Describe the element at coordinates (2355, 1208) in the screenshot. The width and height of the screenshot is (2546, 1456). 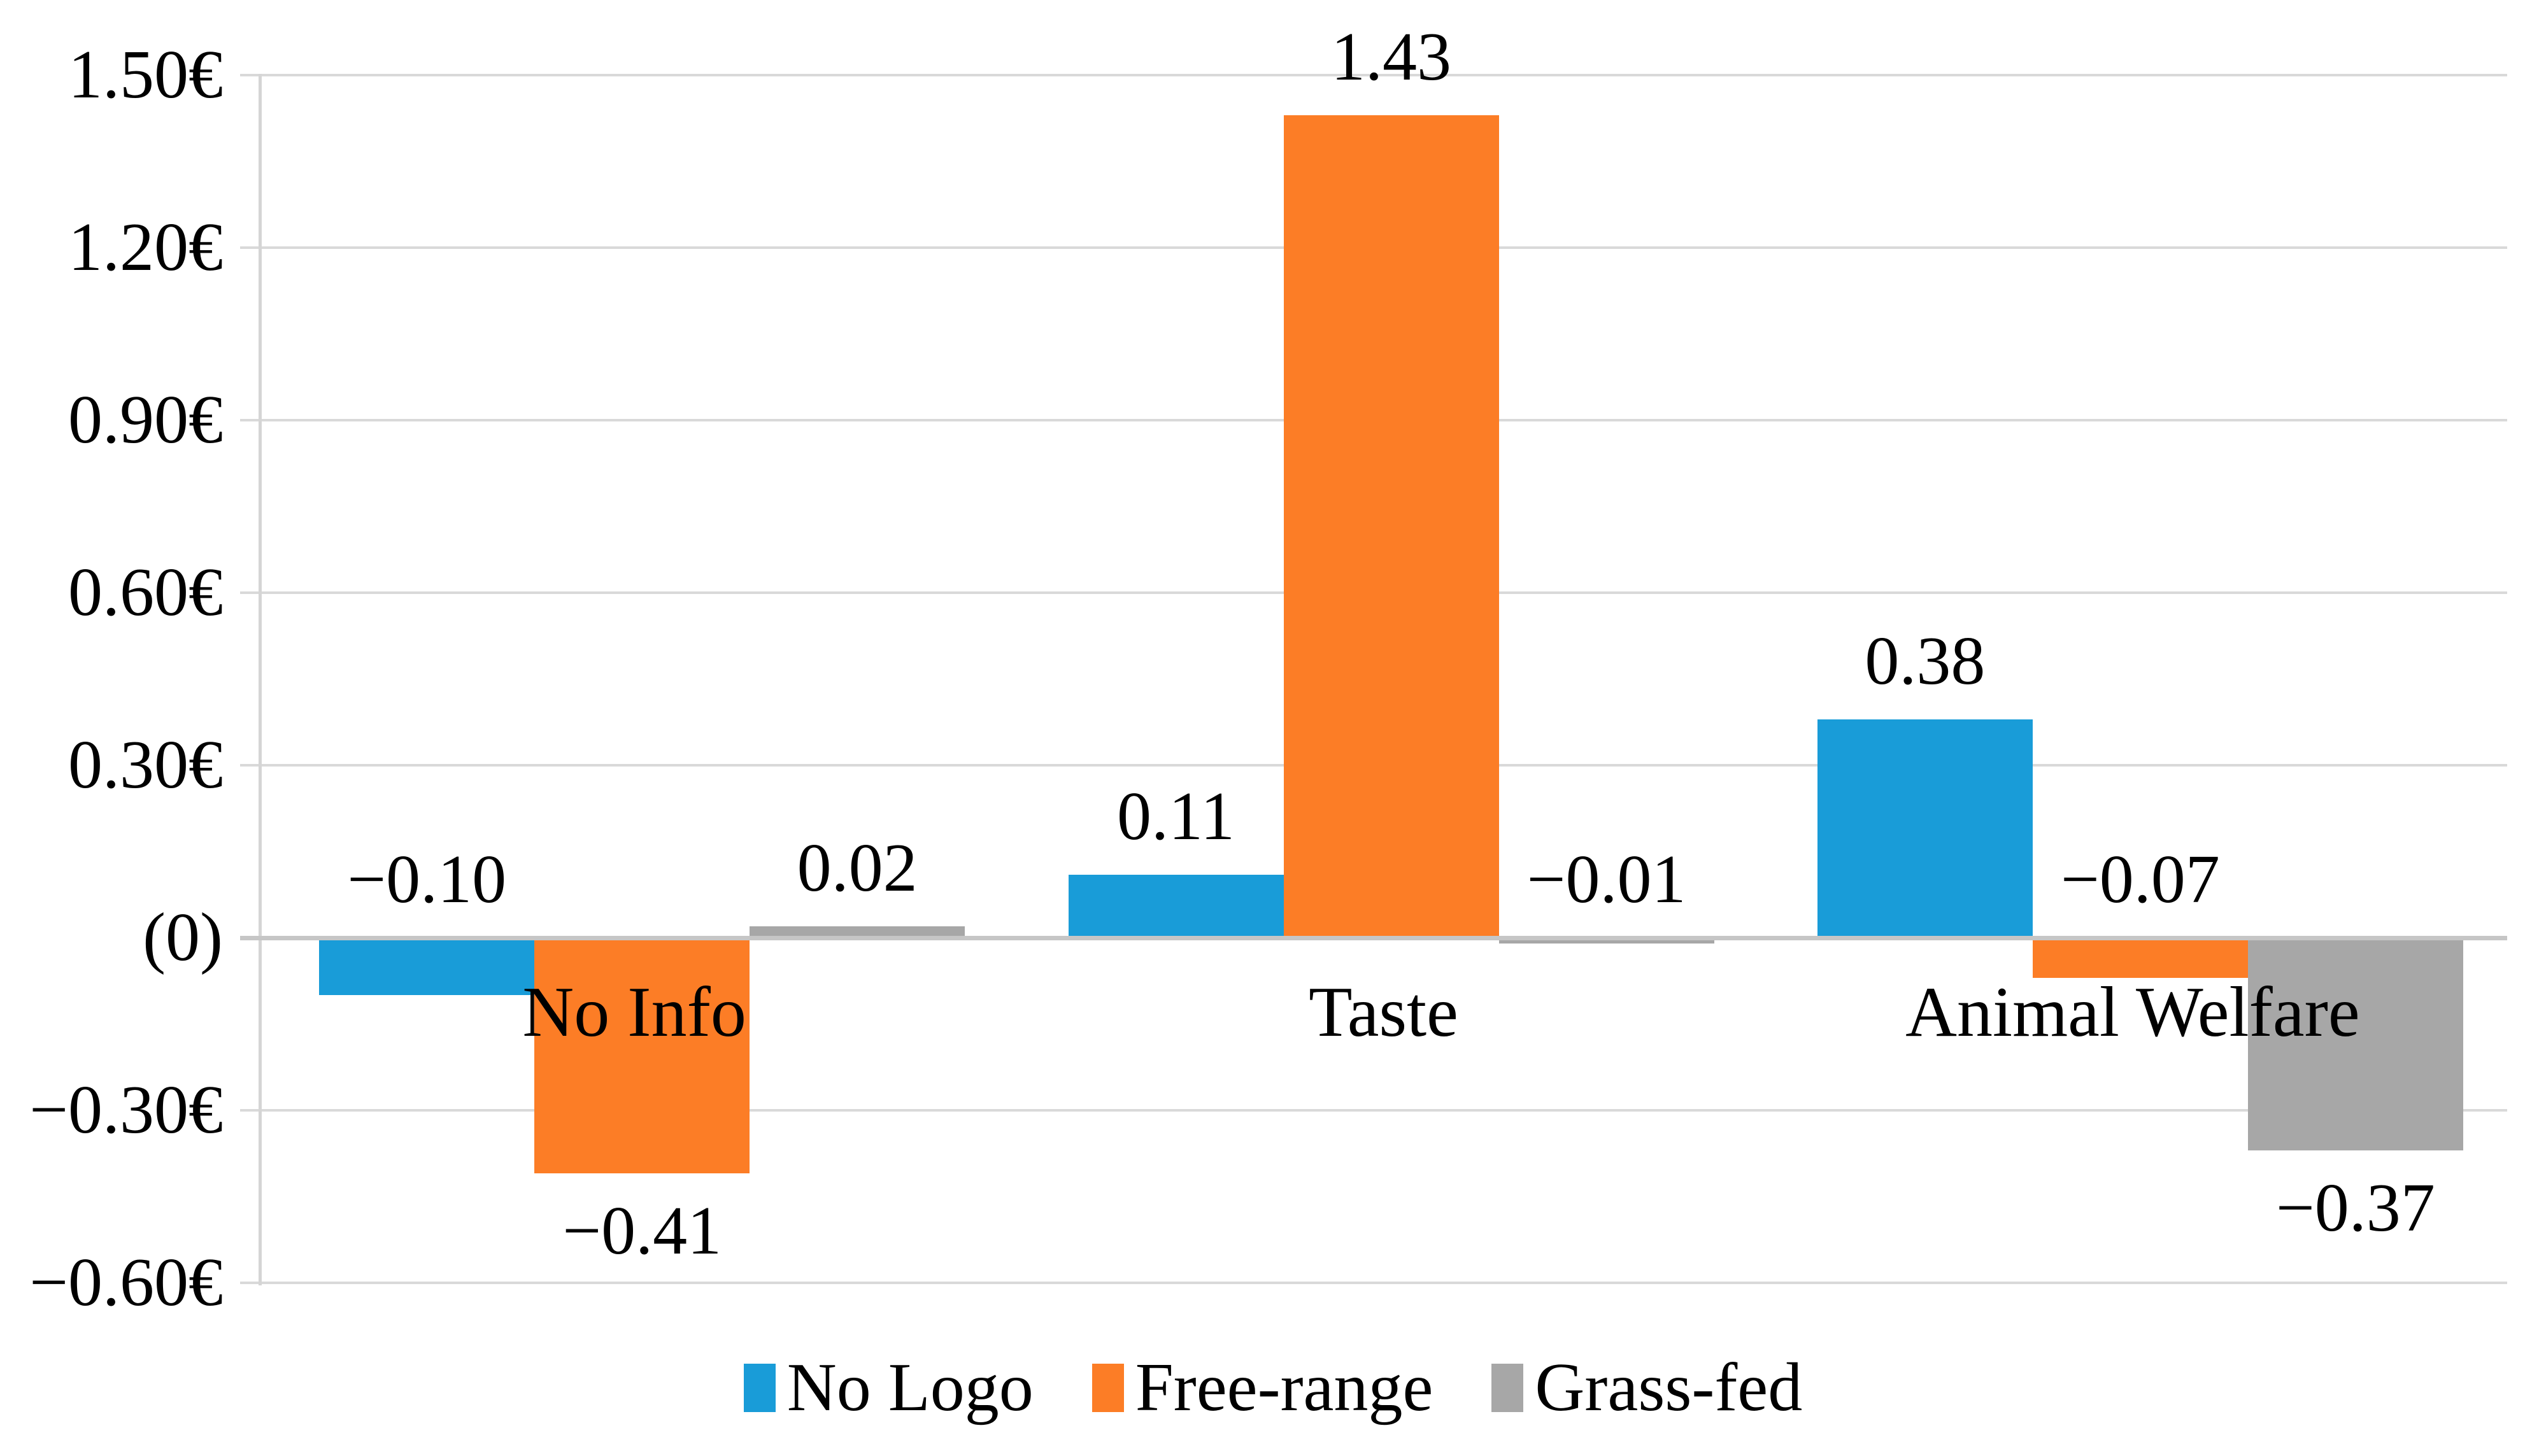
I see `bar-value-label-grass-fed-animal-welfare: −0.37` at that location.